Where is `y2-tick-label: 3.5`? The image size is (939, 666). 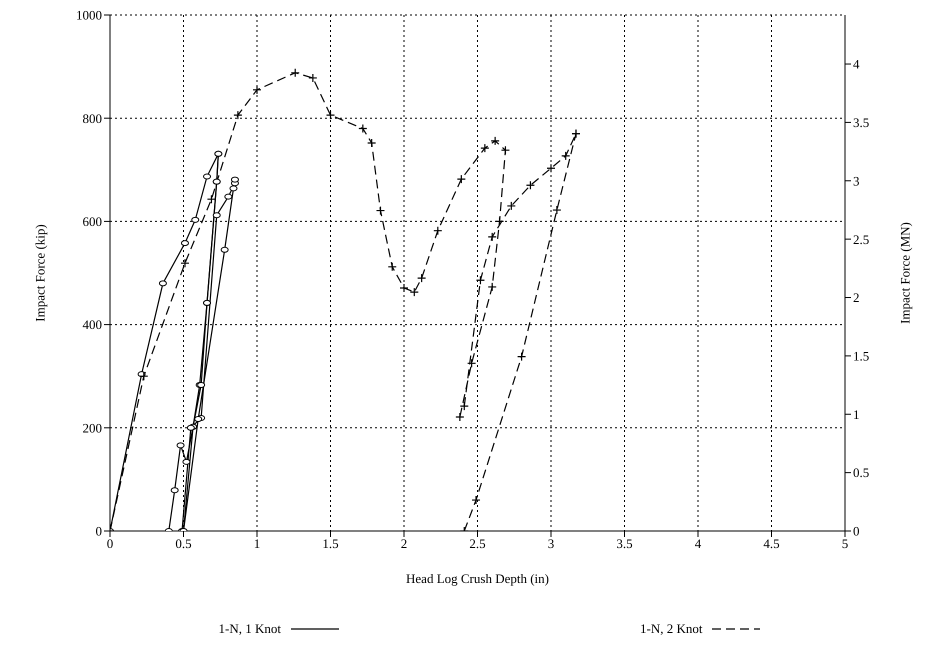
y2-tick-label: 3.5 is located at coordinates (861, 122).